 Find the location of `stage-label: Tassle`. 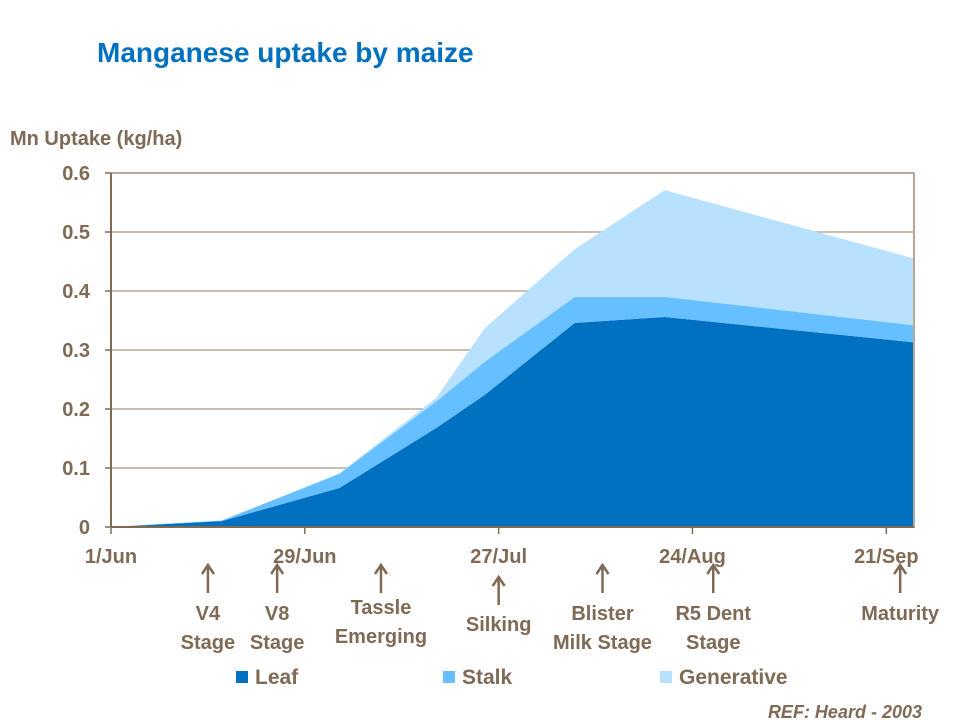

stage-label: Tassle is located at coordinates (381, 608).